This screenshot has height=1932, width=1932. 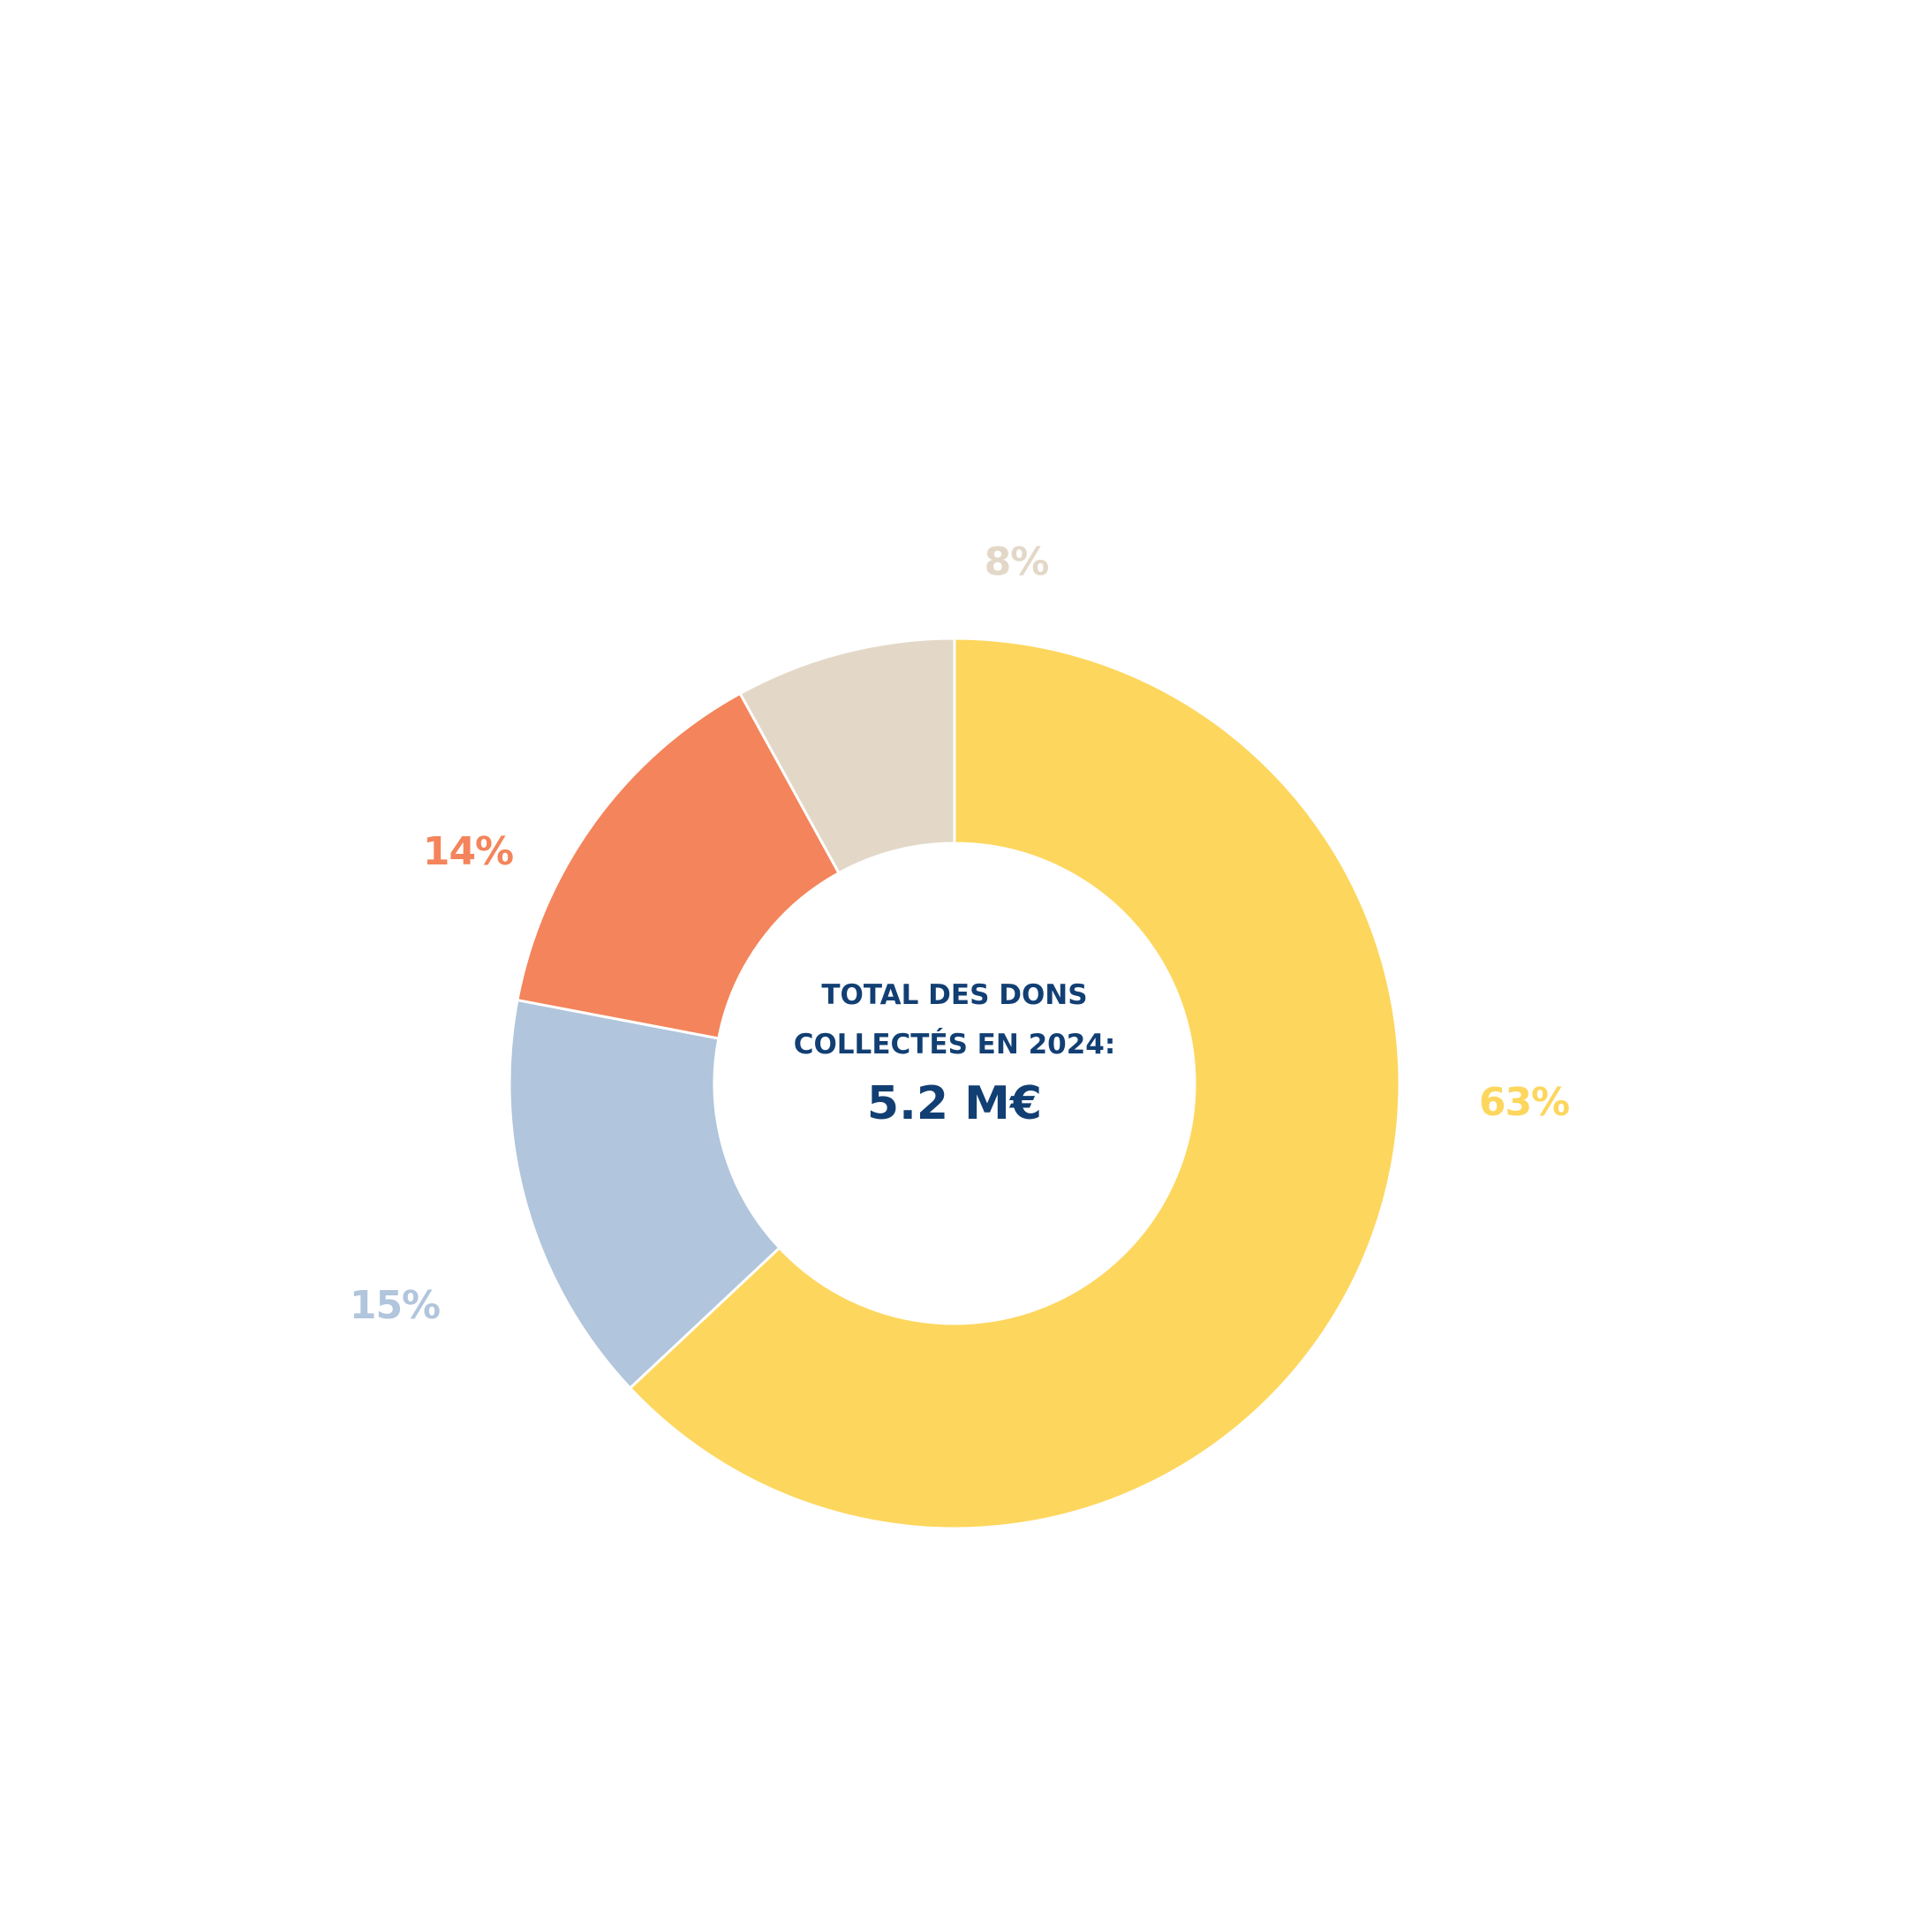 What do you see at coordinates (395, 1305) in the screenshot?
I see `slice-label-15: 15%` at bounding box center [395, 1305].